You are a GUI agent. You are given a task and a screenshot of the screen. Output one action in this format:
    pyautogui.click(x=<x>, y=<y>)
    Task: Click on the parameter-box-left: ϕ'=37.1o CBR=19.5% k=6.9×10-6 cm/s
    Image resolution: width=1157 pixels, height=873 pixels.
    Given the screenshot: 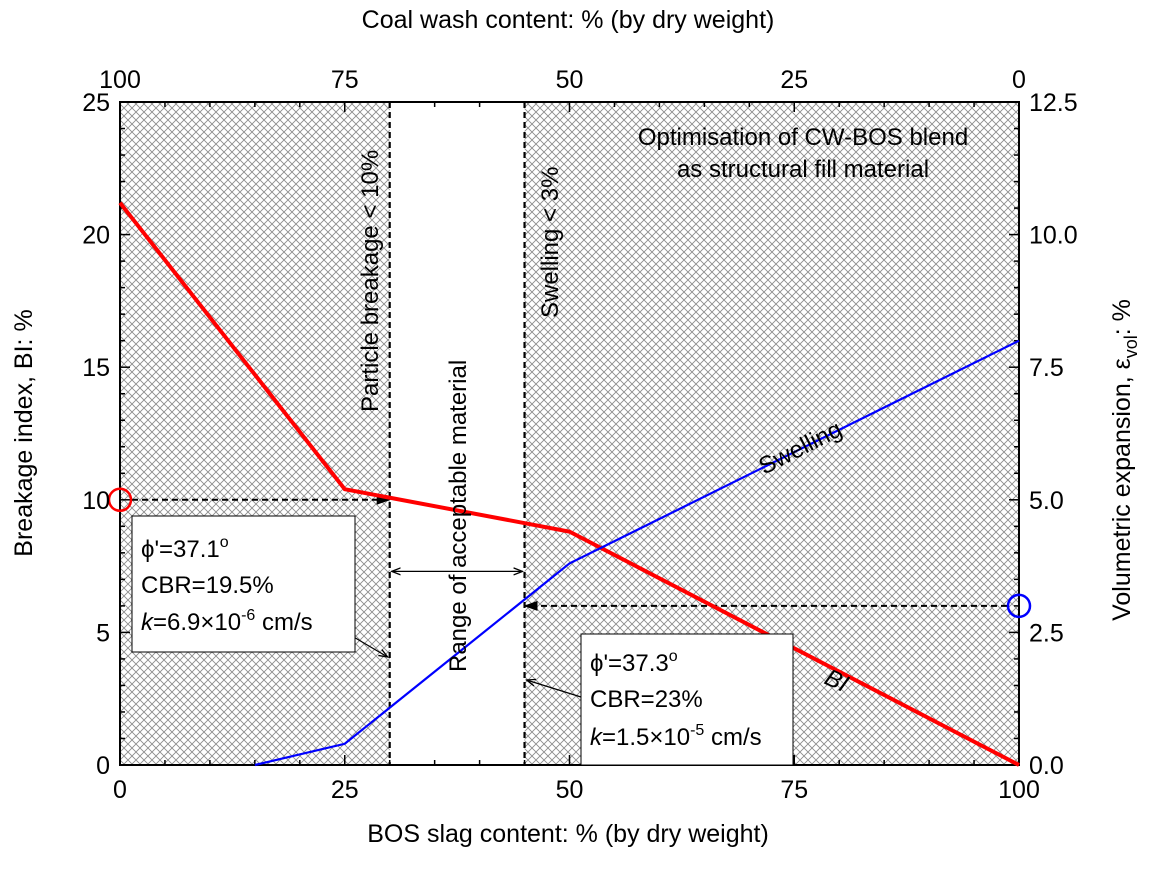 What is the action you would take?
    pyautogui.click(x=243, y=584)
    